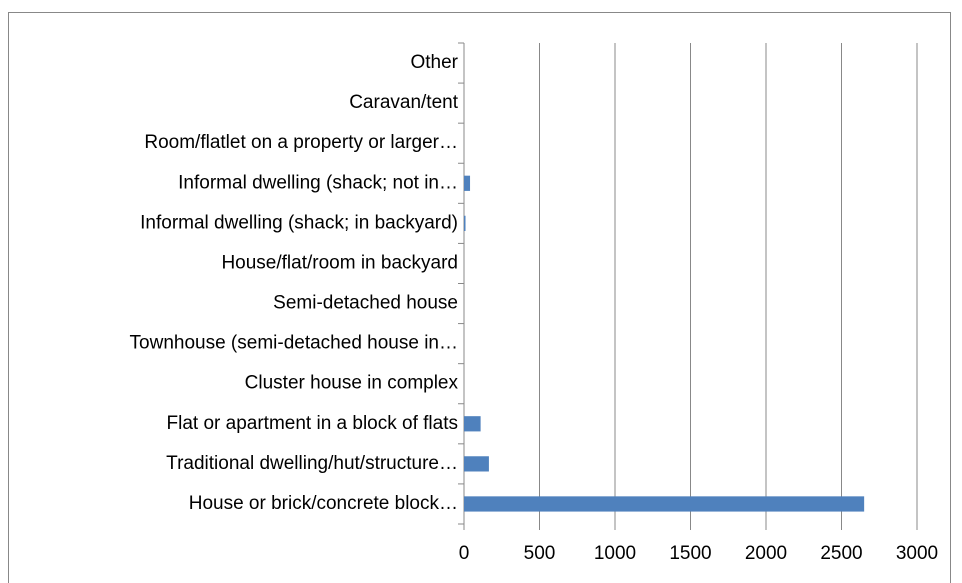 The image size is (962, 583). I want to click on x-tick-label: 3000, so click(917, 553).